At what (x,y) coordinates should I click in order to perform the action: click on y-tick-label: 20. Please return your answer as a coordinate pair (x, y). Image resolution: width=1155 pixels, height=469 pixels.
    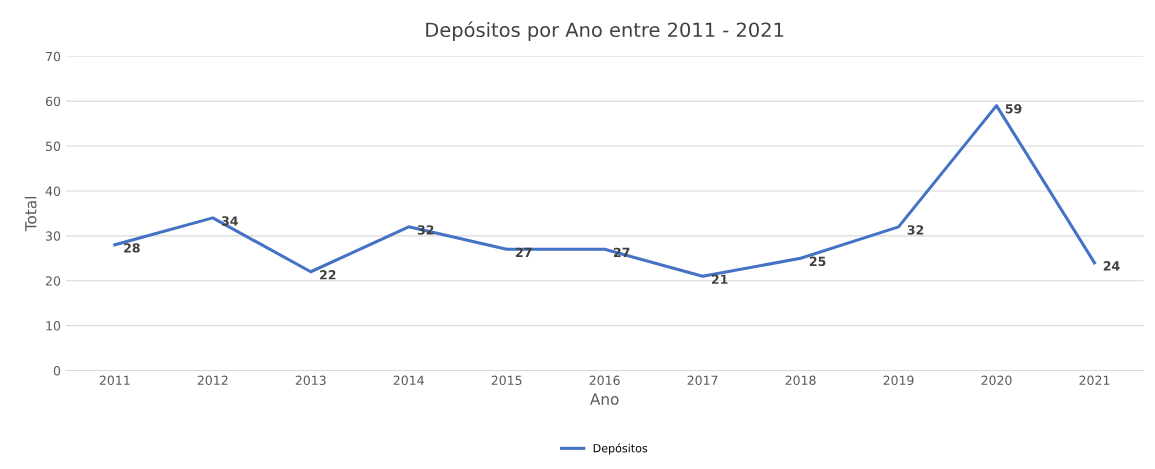
    Looking at the image, I should click on (53, 281).